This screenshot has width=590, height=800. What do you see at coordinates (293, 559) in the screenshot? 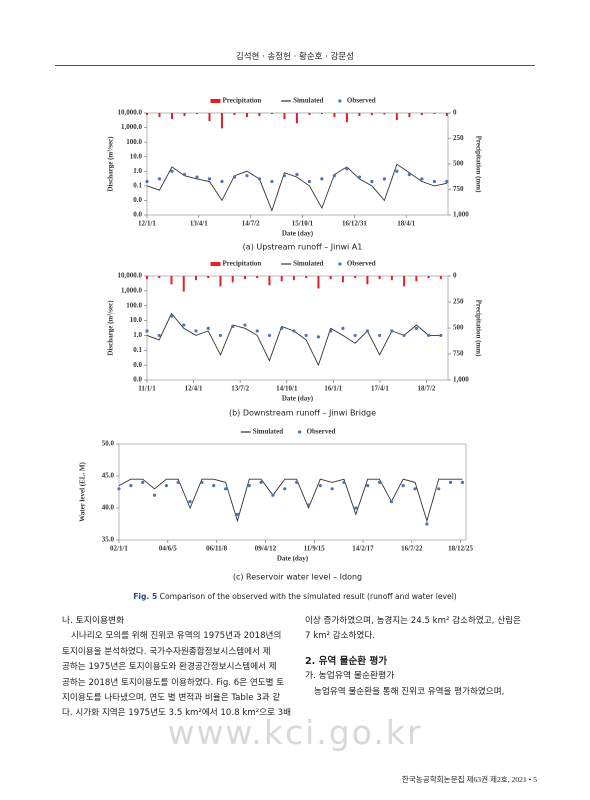
I see `x-axis-label: Date (day)` at bounding box center [293, 559].